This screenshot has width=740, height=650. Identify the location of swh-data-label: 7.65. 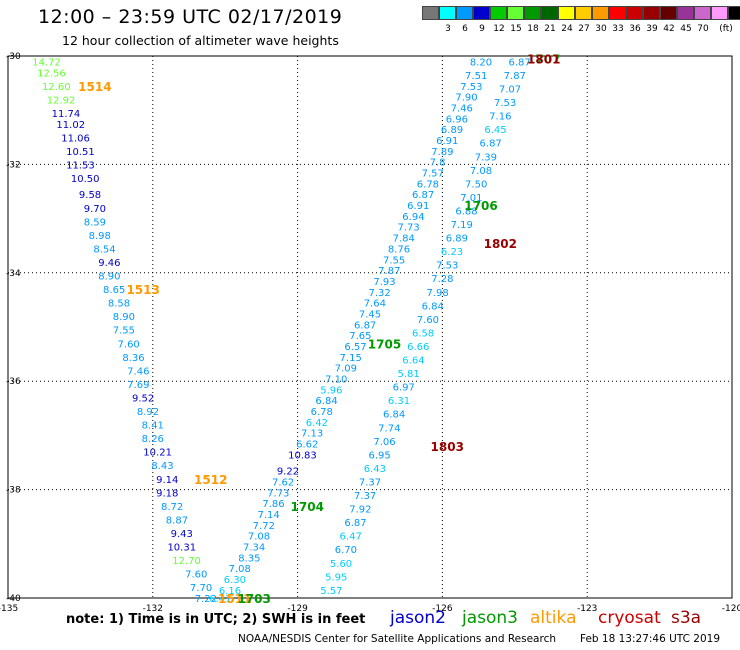
(360, 336).